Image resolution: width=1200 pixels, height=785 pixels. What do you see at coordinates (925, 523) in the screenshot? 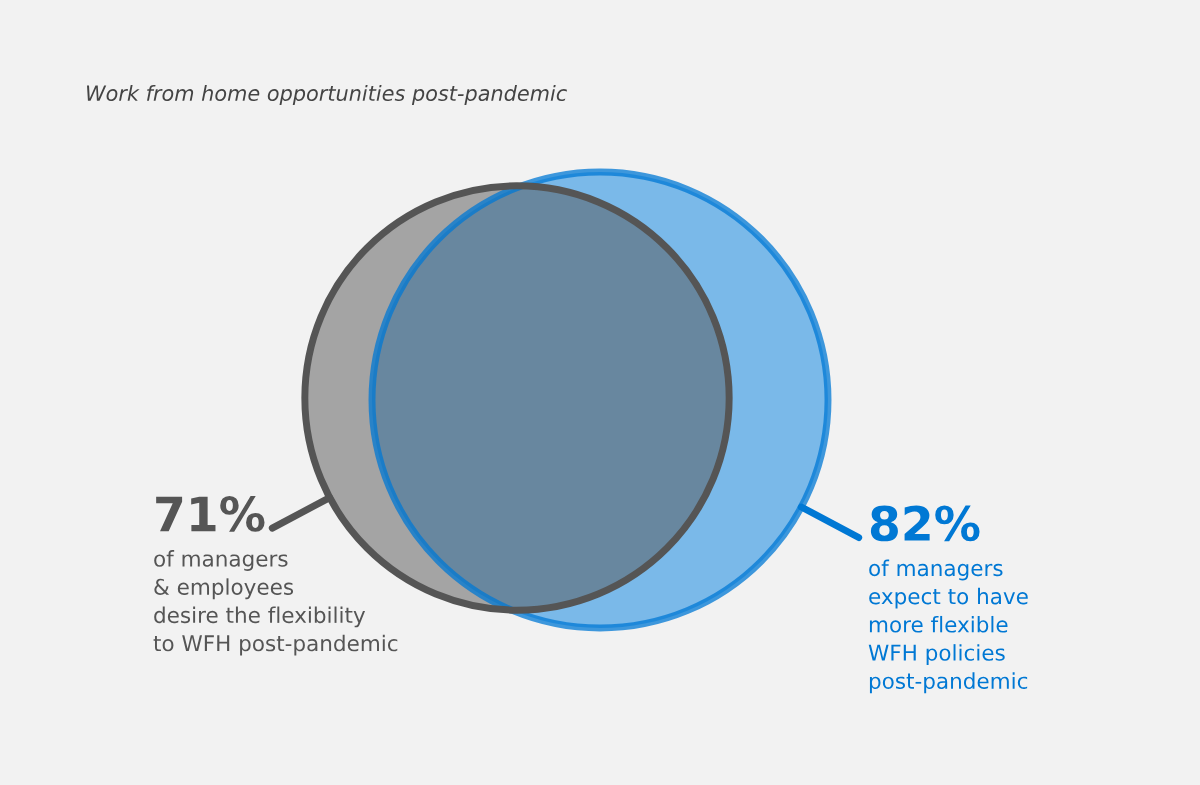
I see `data-label: 82%` at bounding box center [925, 523].